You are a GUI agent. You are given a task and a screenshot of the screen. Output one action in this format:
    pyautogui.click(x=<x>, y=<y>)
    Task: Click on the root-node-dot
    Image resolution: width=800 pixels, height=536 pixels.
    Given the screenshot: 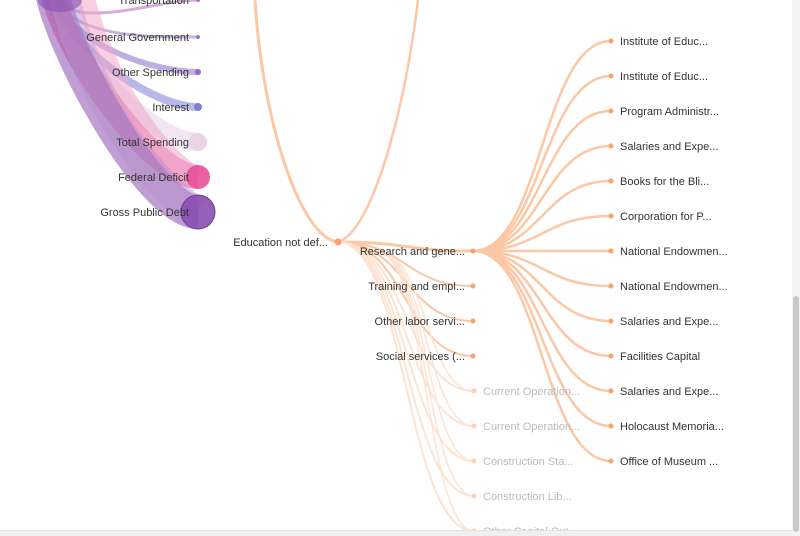 What is the action you would take?
    pyautogui.click(x=338, y=242)
    